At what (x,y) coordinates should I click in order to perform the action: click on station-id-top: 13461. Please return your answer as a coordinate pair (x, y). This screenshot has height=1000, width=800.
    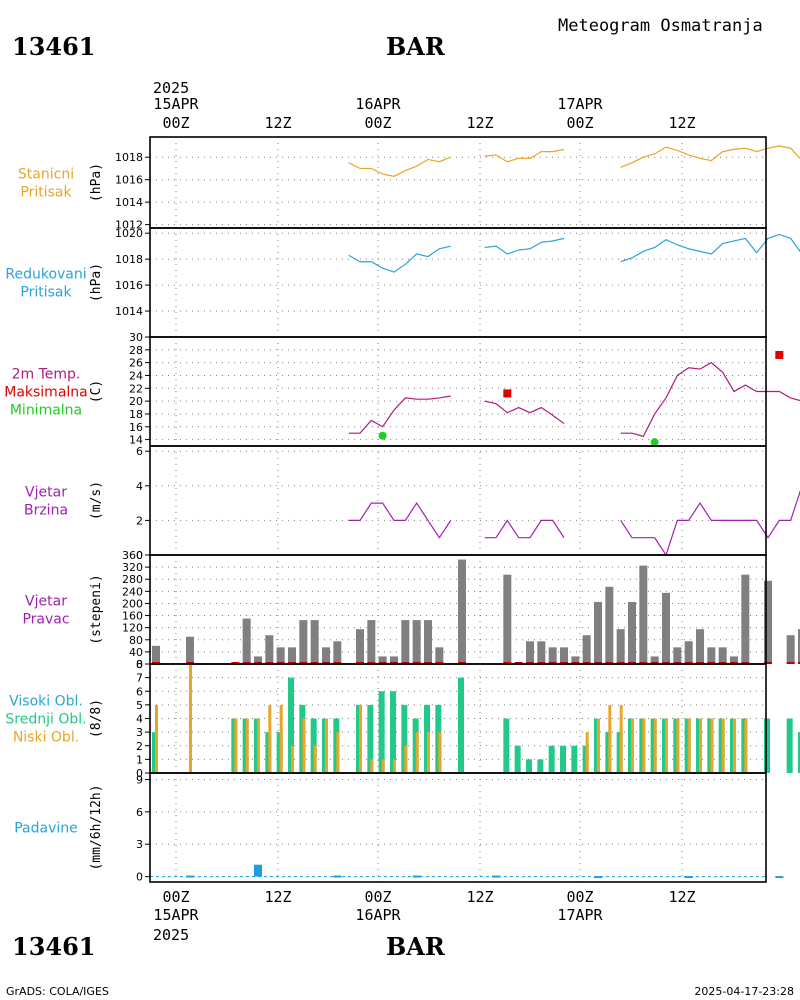
    Looking at the image, I should click on (54, 46).